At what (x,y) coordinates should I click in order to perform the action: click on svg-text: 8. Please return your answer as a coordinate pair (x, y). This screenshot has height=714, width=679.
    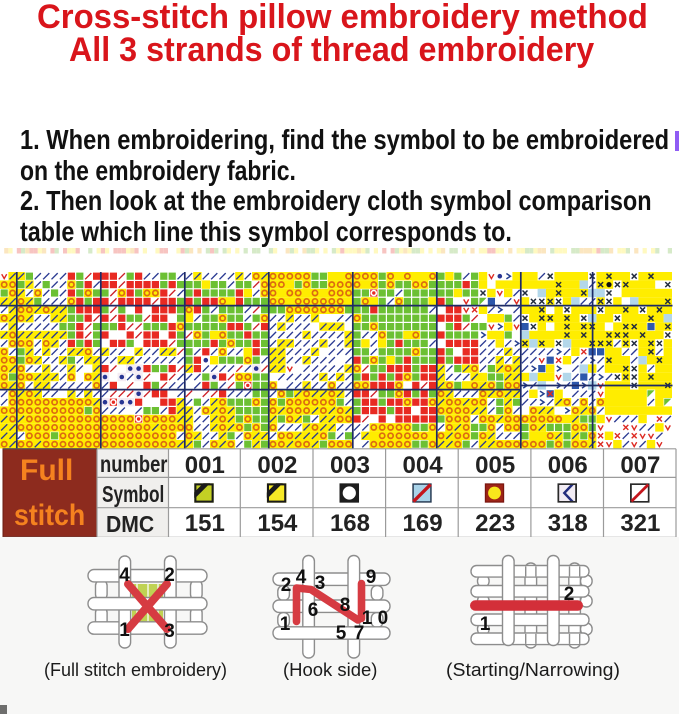
    Looking at the image, I should click on (345, 605).